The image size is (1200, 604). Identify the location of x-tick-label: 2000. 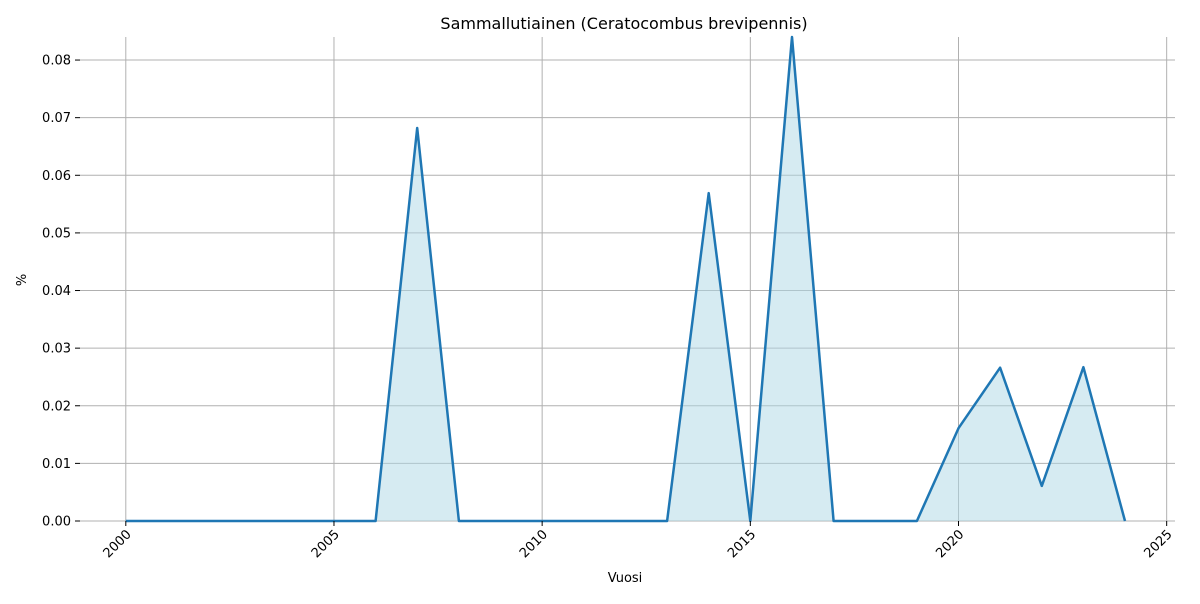
(118, 544).